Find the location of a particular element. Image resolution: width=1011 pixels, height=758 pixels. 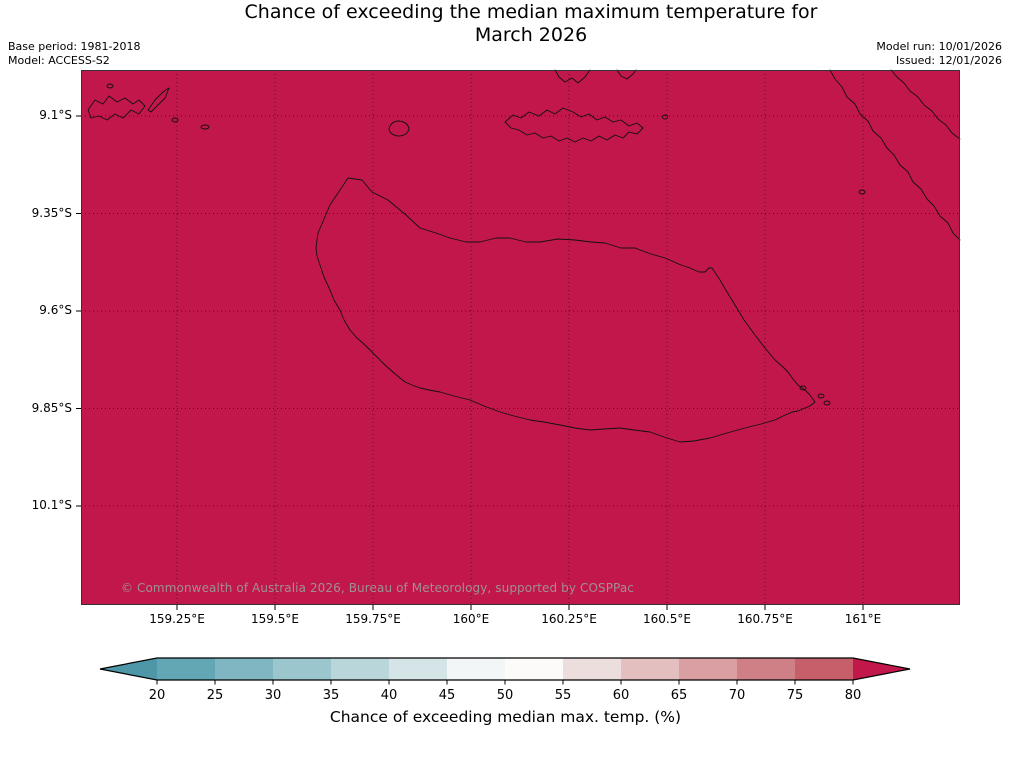

colorbar-tick-label: 20 is located at coordinates (157, 695).